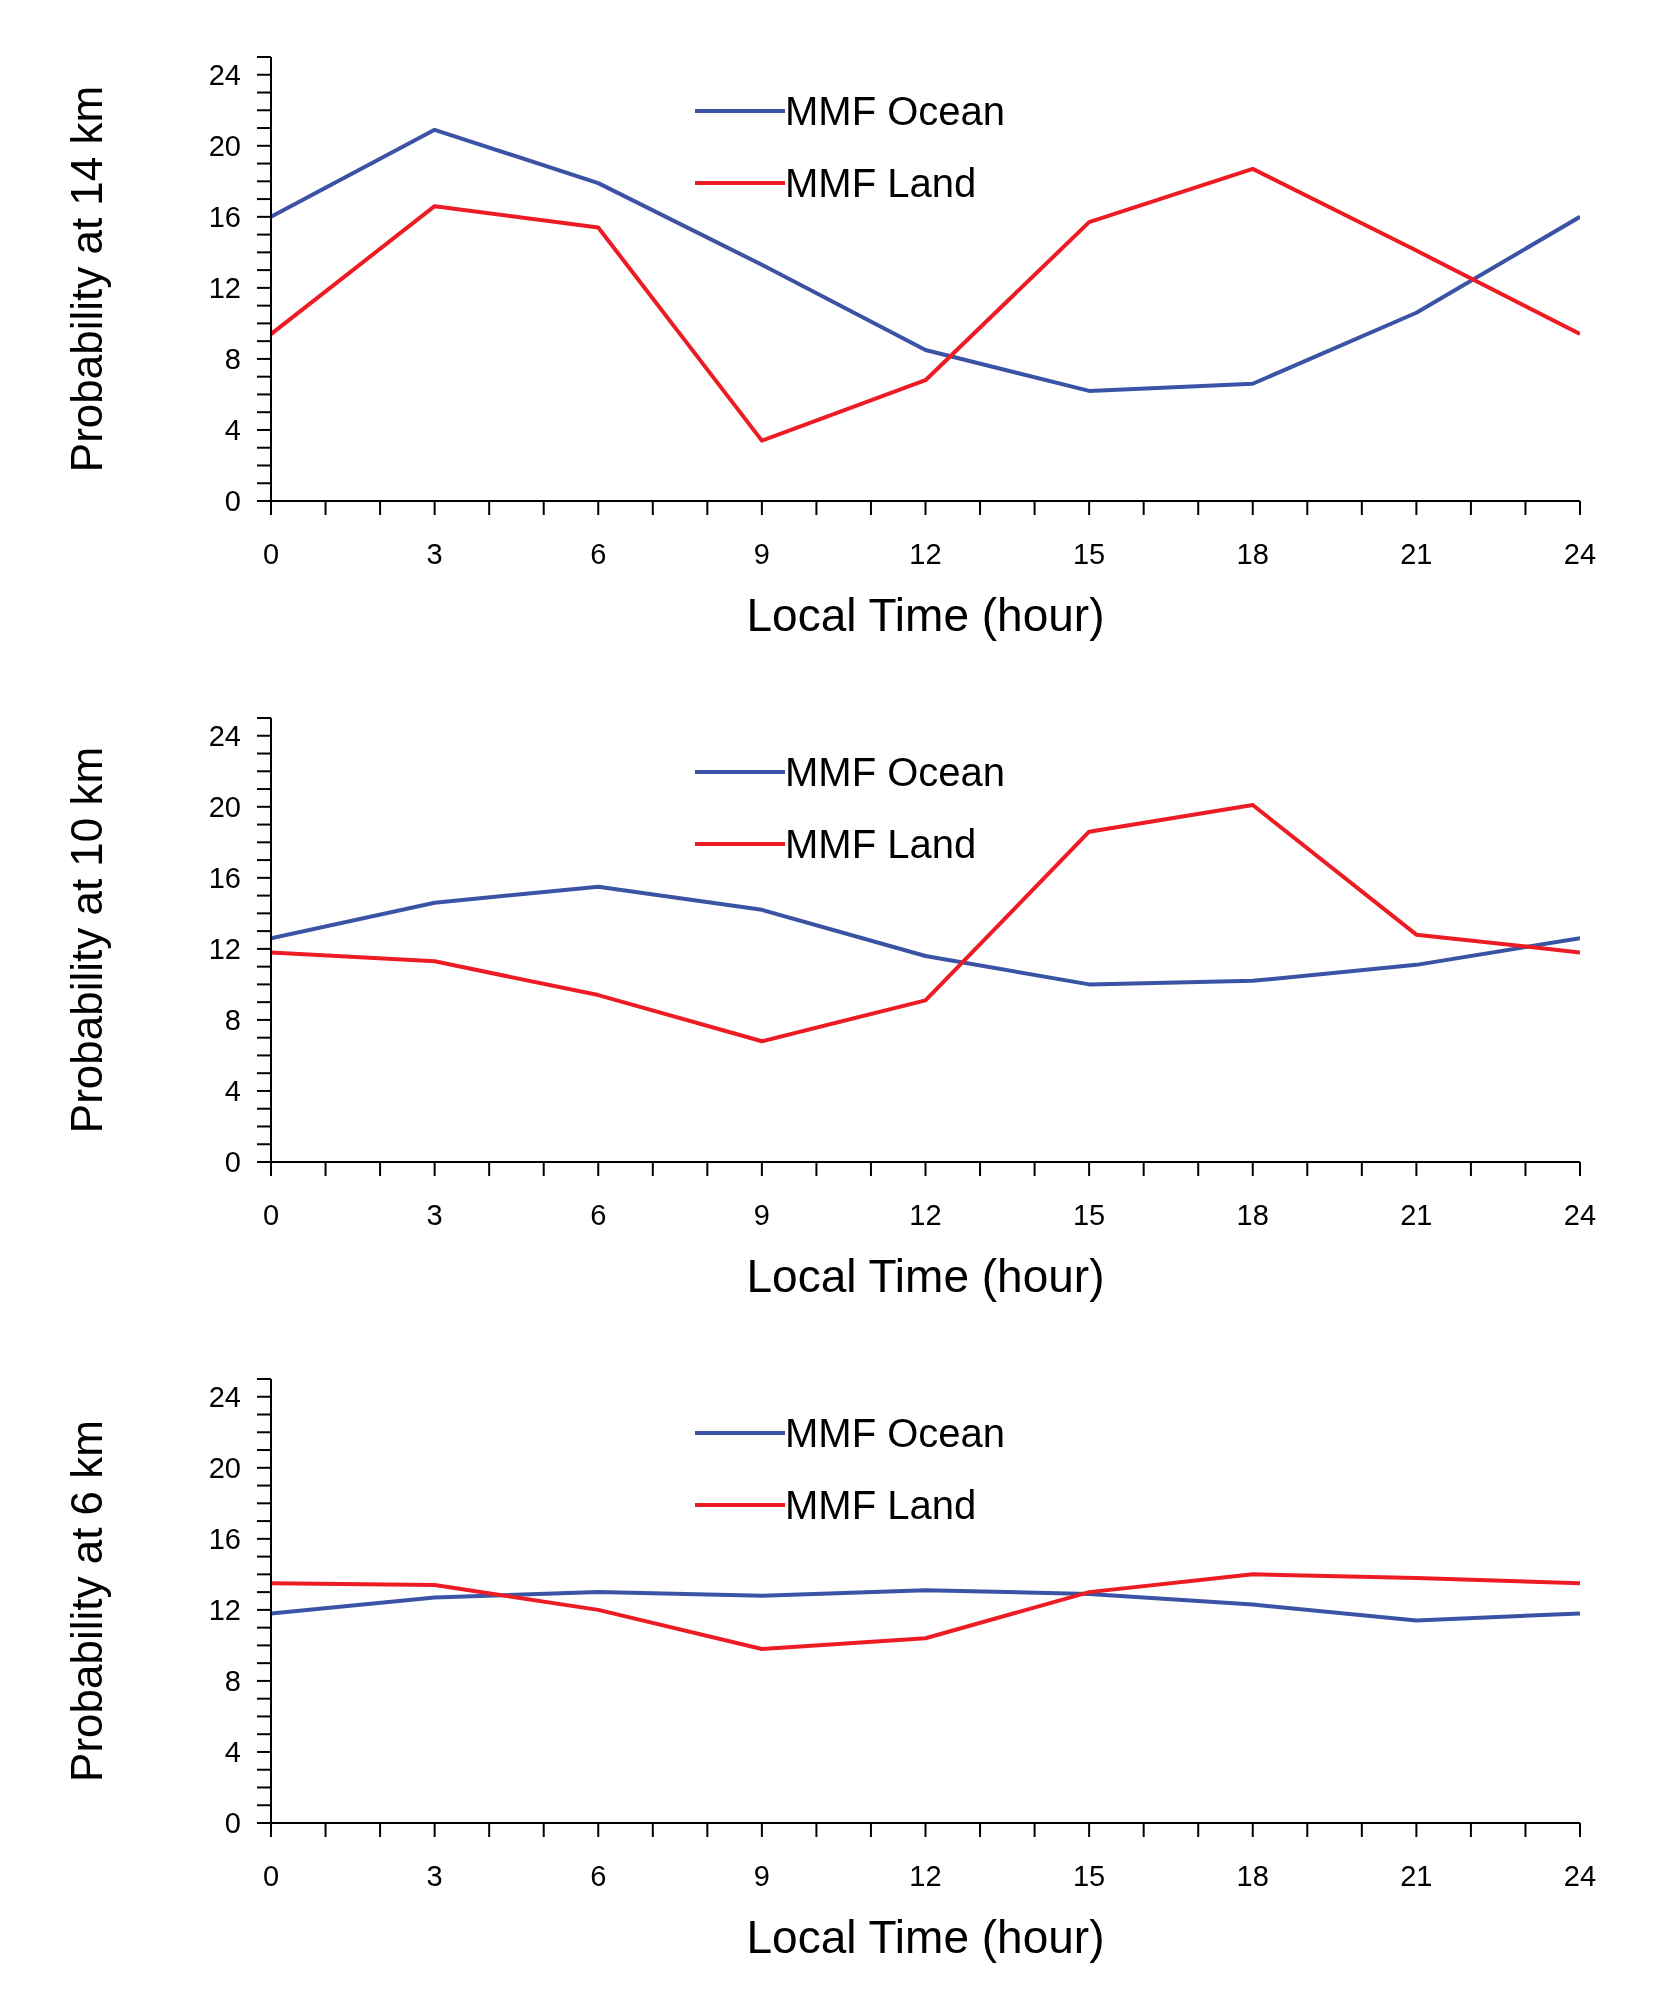  What do you see at coordinates (86, 940) in the screenshot?
I see `y-axis-title: Probability at 10 km` at bounding box center [86, 940].